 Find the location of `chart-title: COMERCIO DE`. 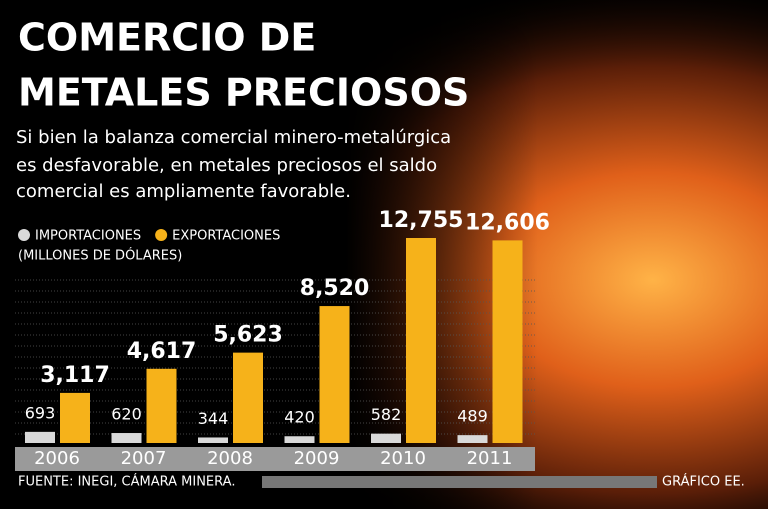

chart-title: COMERCIO DE is located at coordinates (167, 38).